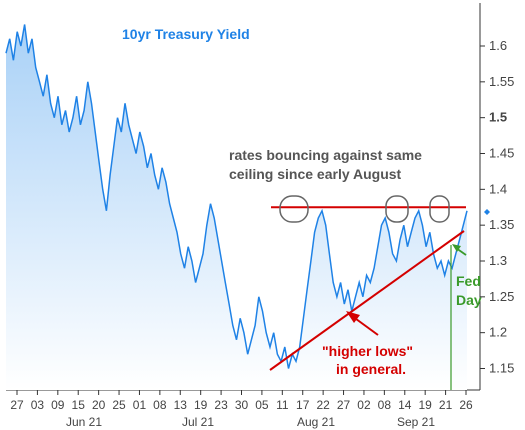  I want to click on fed-day-label-line1: Fed, so click(468, 281).